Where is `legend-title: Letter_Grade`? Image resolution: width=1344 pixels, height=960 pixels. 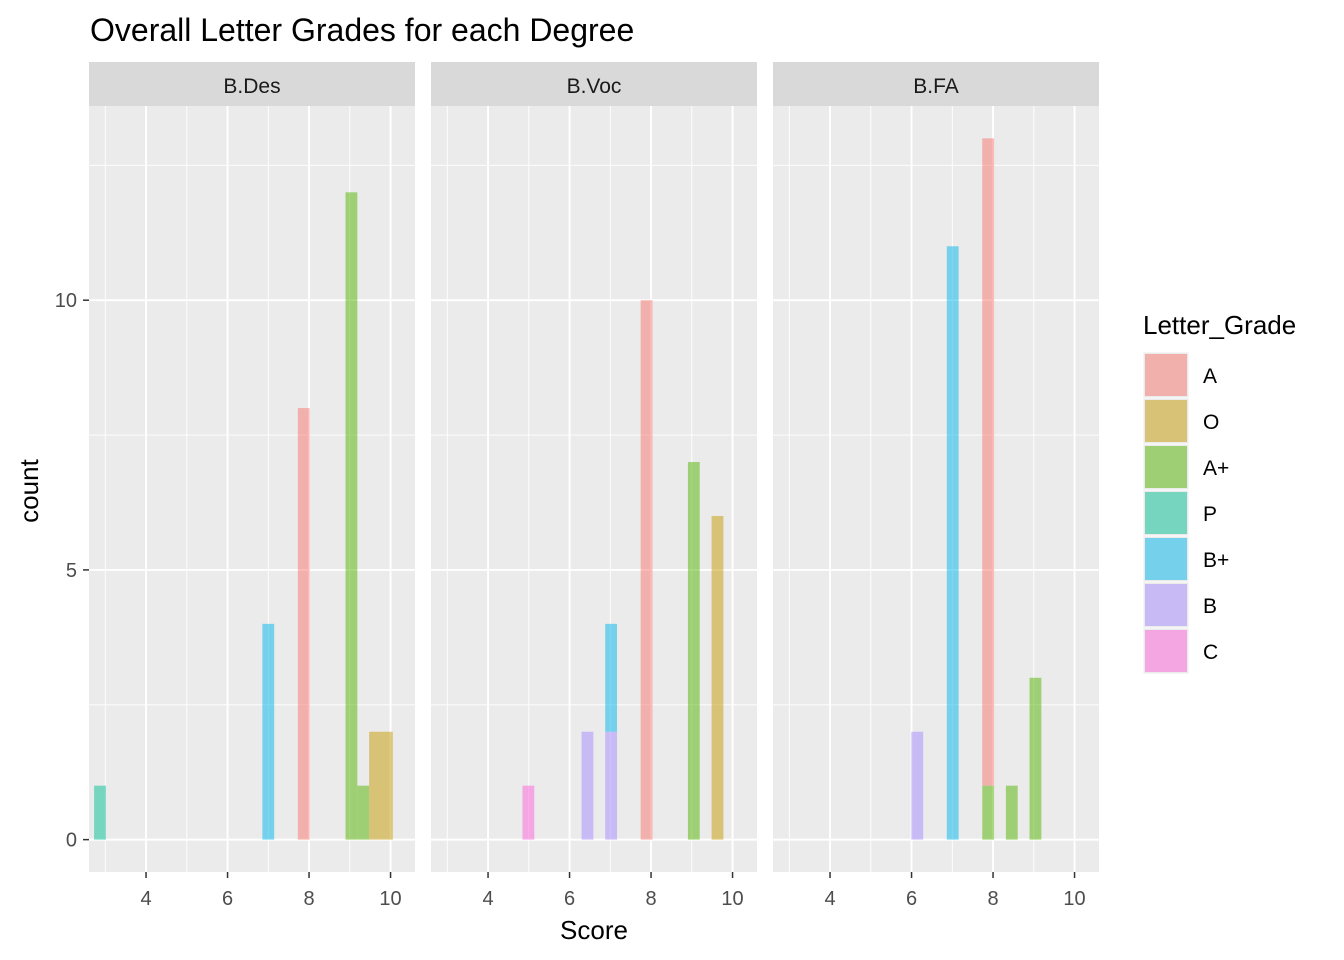 legend-title: Letter_Grade is located at coordinates (1219, 325).